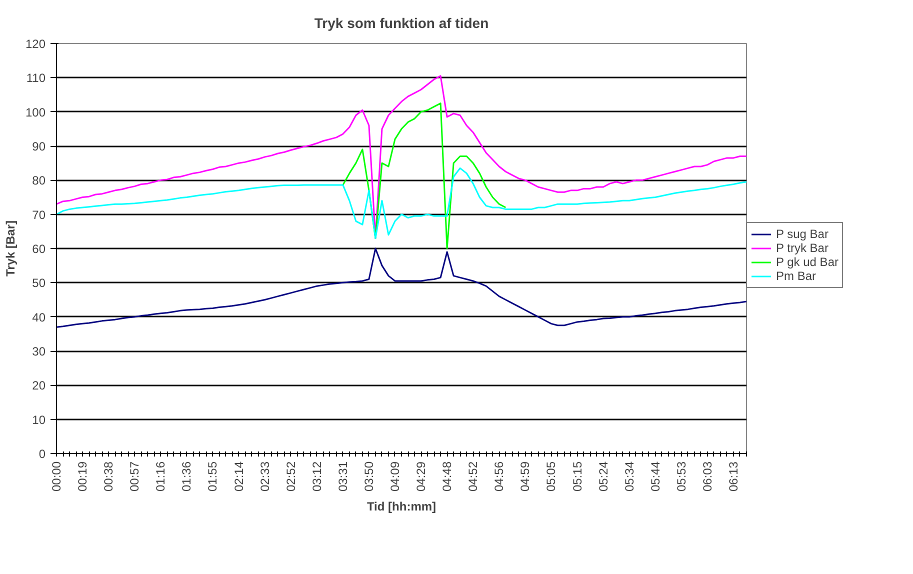 The width and height of the screenshot is (913, 574). Describe the element at coordinates (551, 476) in the screenshot. I see `x-tick-label: 05:05` at that location.